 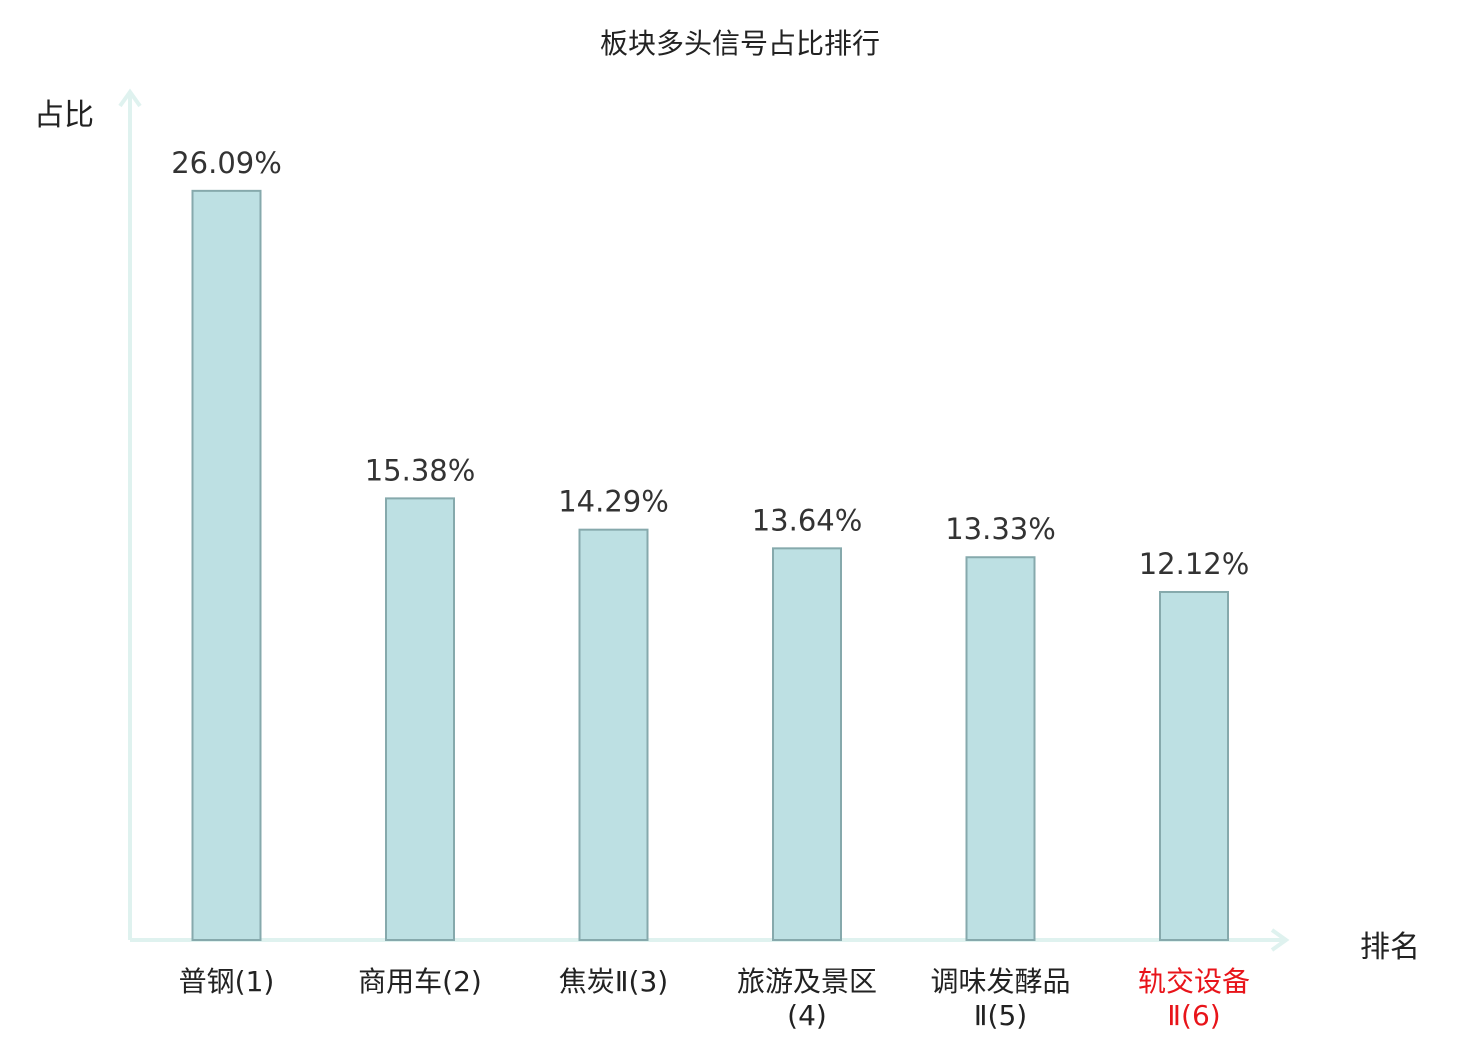 I want to click on value-label-5: 13.33%, so click(x=1000, y=529).